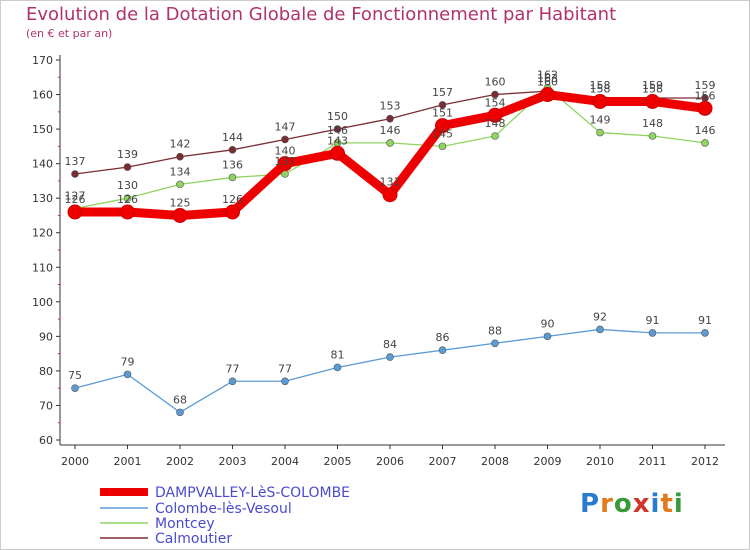  What do you see at coordinates (42, 164) in the screenshot?
I see `y-tick-label: 140` at bounding box center [42, 164].